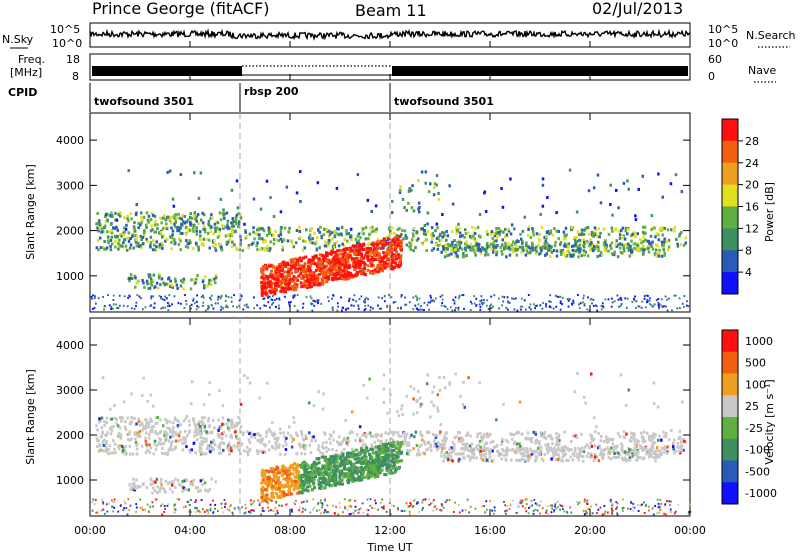  I want to click on power-ylabel: Slant Range [km], so click(30, 212).